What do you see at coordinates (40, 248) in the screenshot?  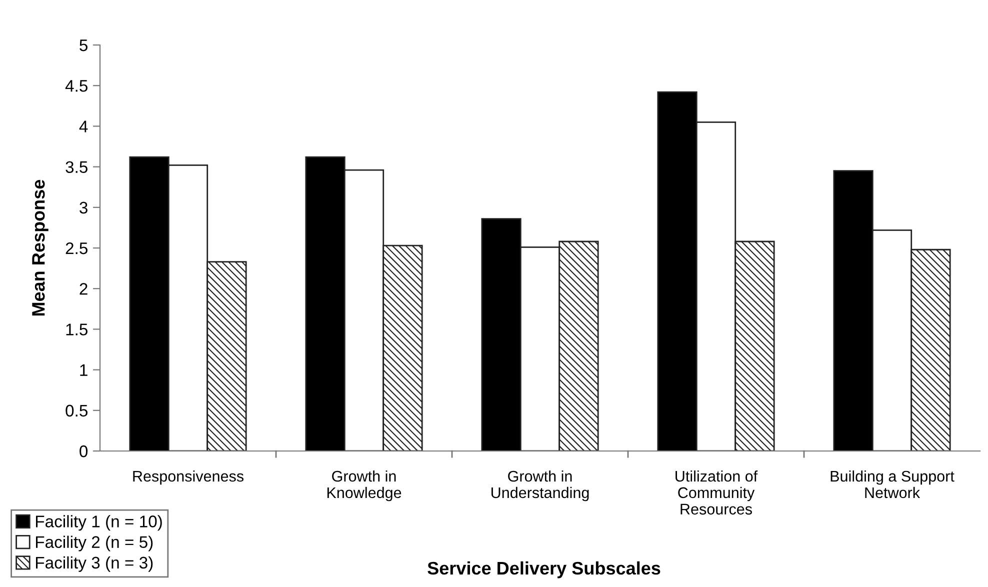 I see `y-axis-title: Mean Response` at bounding box center [40, 248].